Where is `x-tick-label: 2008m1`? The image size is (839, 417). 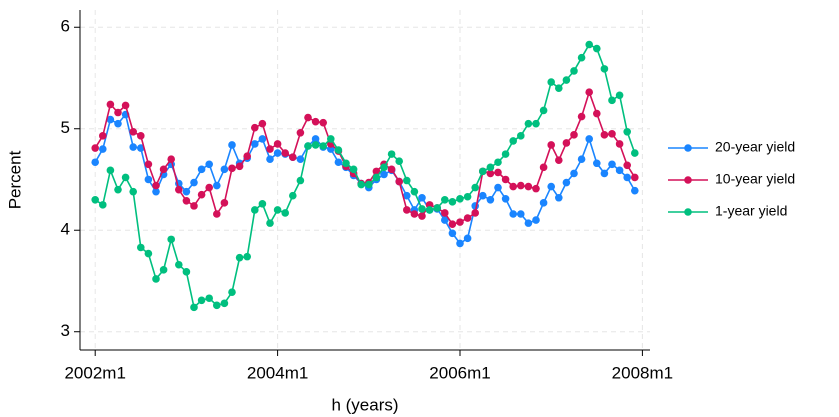 x-tick-label: 2008m1 is located at coordinates (642, 372).